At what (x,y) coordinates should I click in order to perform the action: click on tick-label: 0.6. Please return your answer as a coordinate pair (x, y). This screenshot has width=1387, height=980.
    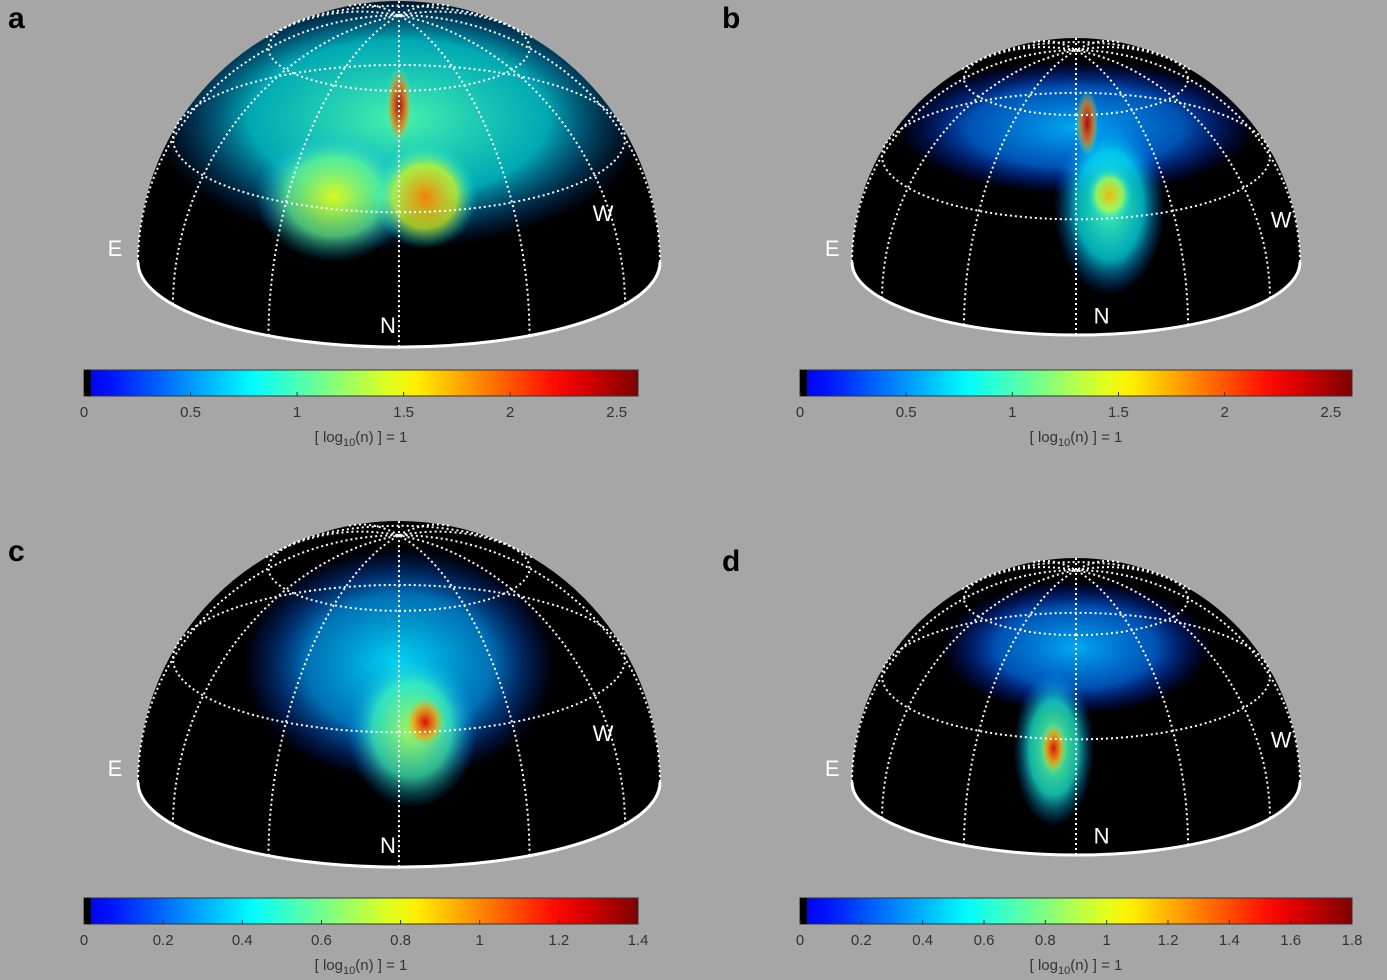
    Looking at the image, I should click on (321, 940).